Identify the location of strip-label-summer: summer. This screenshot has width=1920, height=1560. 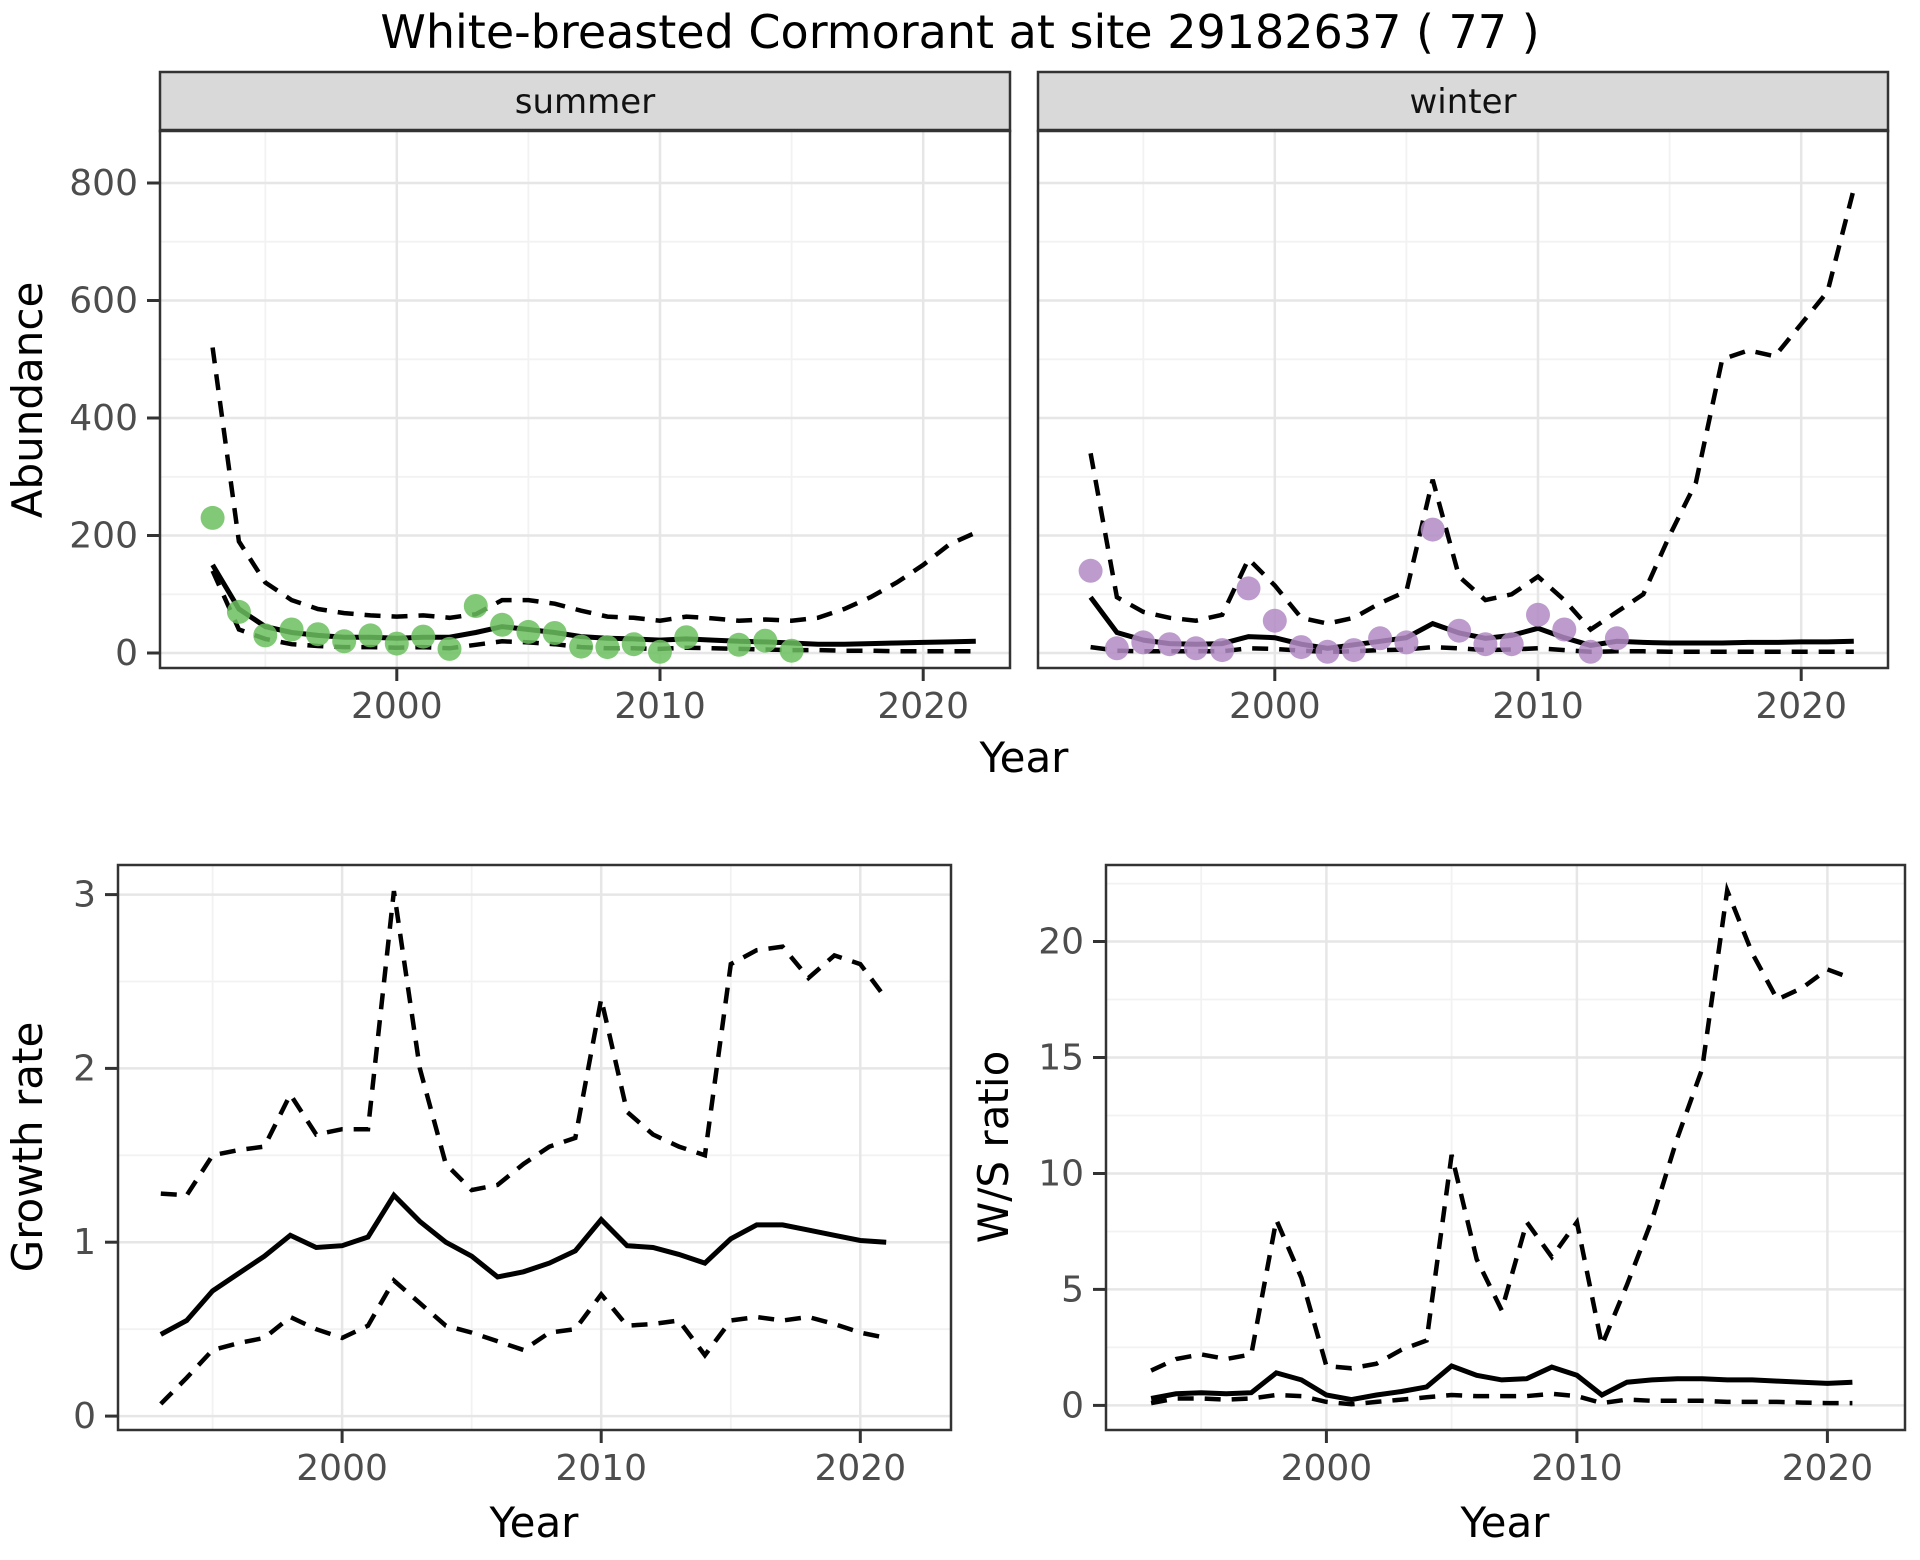
(585, 102).